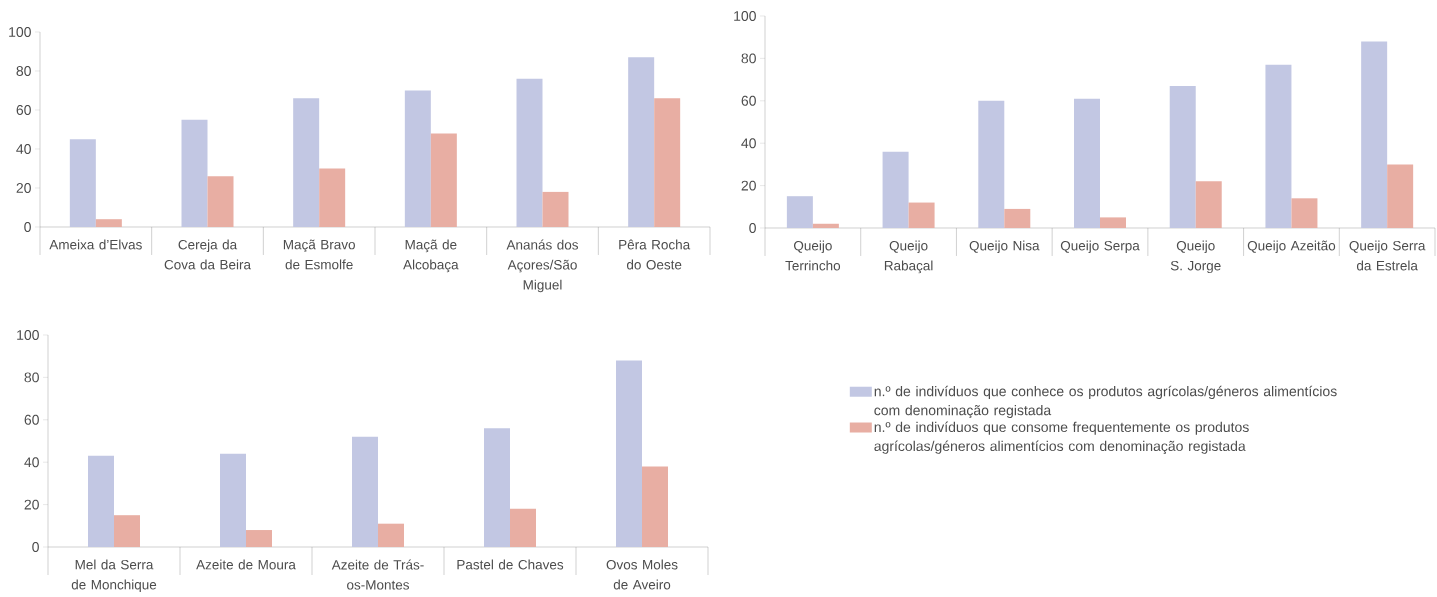 The image size is (1437, 597). I want to click on x-tick-label: Queijo S. Jorge, so click(1195, 257).